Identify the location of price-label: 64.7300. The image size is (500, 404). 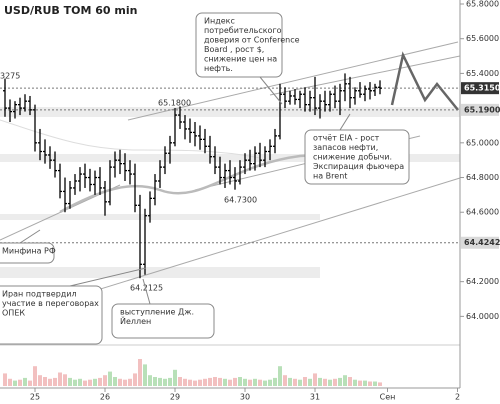
(240, 200).